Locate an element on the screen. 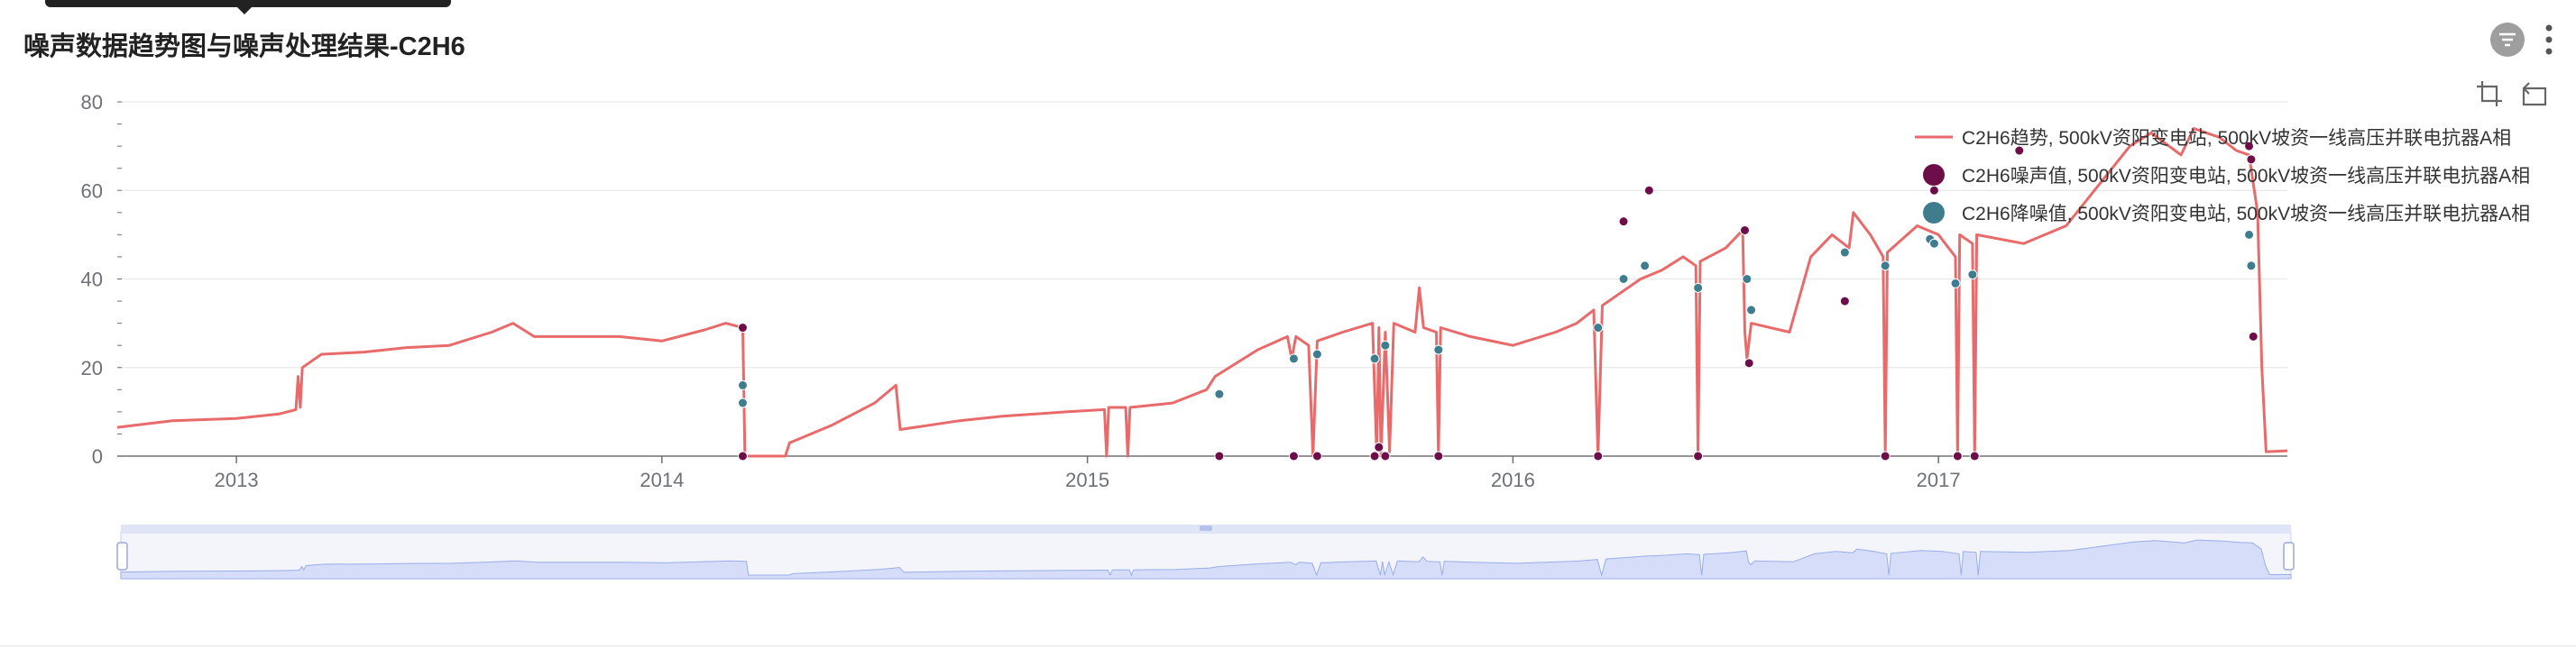  page-title: 噪声数据趋势图与噪声处理结果-C2H6 is located at coordinates (244, 46).